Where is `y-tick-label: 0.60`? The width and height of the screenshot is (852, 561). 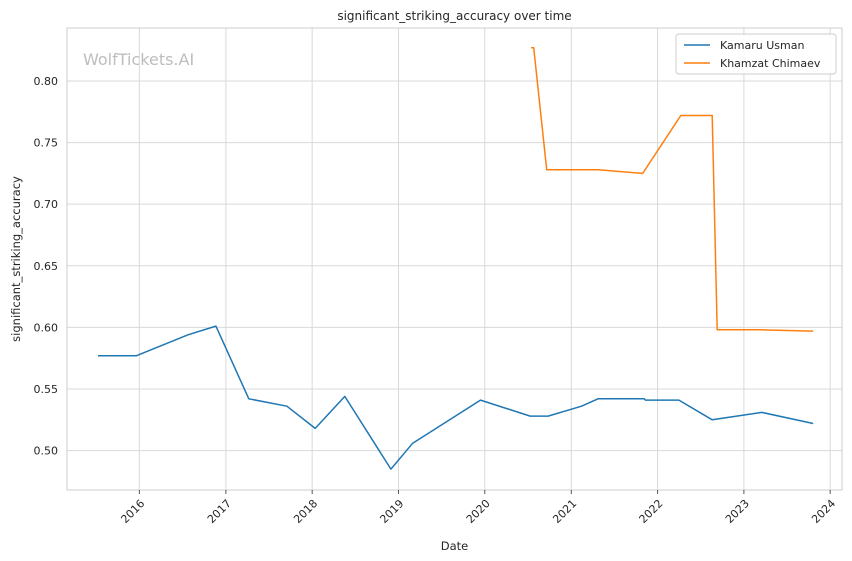 y-tick-label: 0.60 is located at coordinates (46, 327).